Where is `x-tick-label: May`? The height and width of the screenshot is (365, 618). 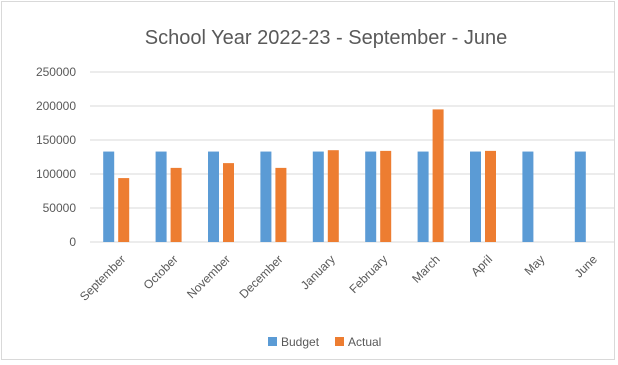 x-tick-label: May is located at coordinates (535, 265).